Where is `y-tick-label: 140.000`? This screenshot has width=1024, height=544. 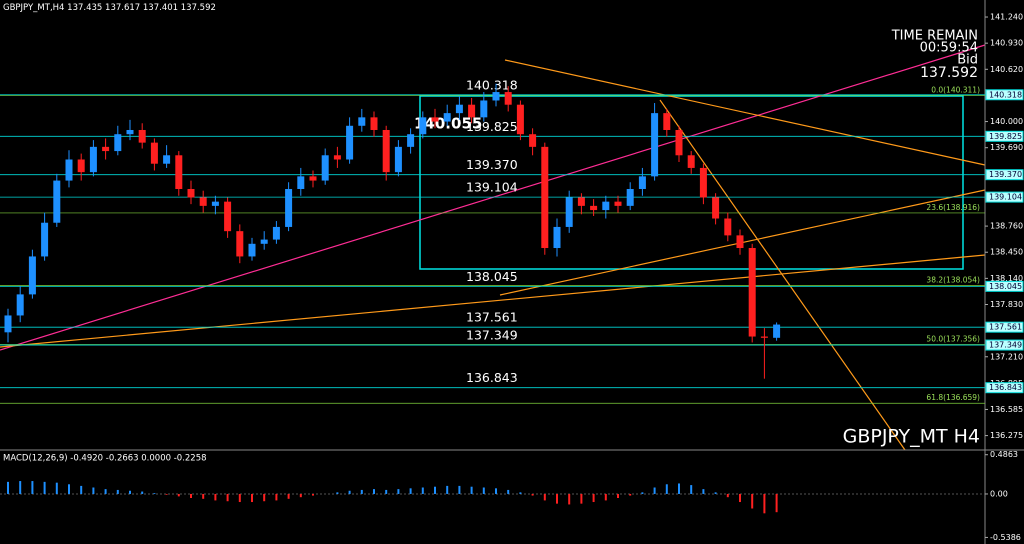
y-tick-label: 140.000 is located at coordinates (1006, 121).